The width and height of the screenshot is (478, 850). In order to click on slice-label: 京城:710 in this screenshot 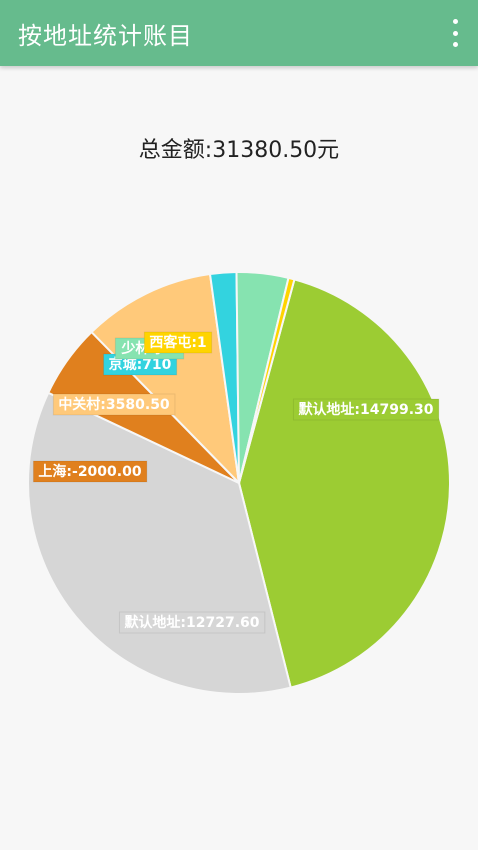, I will do `click(140, 364)`.